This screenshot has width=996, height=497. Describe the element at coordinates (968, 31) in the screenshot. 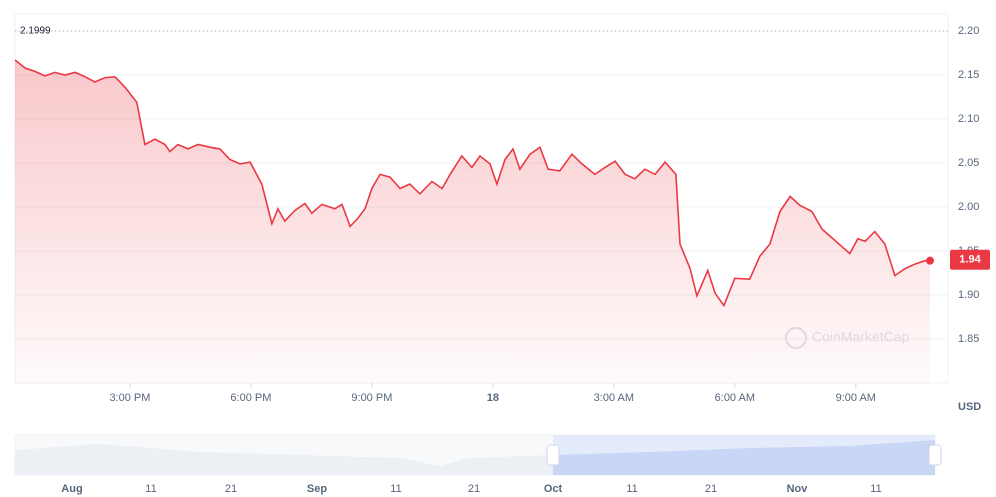

I see `y-tick-label: 2.20` at that location.